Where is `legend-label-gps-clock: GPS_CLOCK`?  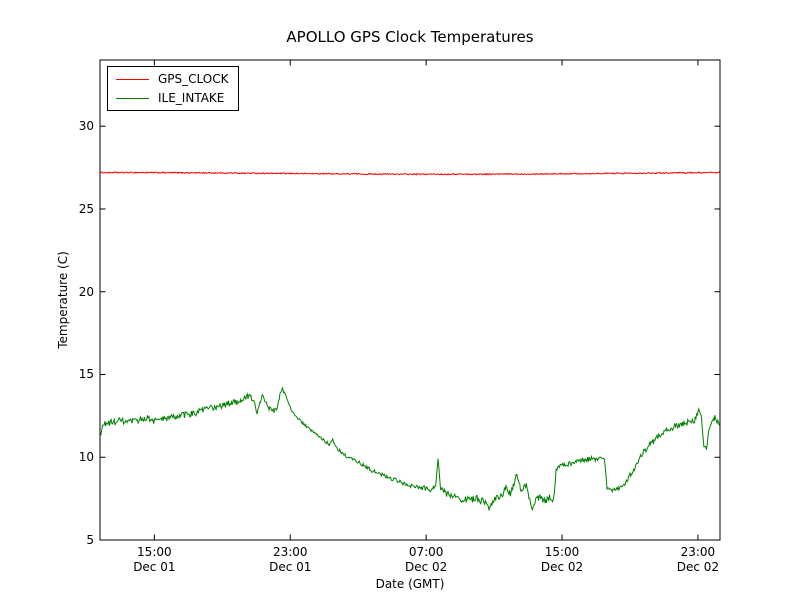
legend-label-gps-clock: GPS_CLOCK is located at coordinates (193, 79).